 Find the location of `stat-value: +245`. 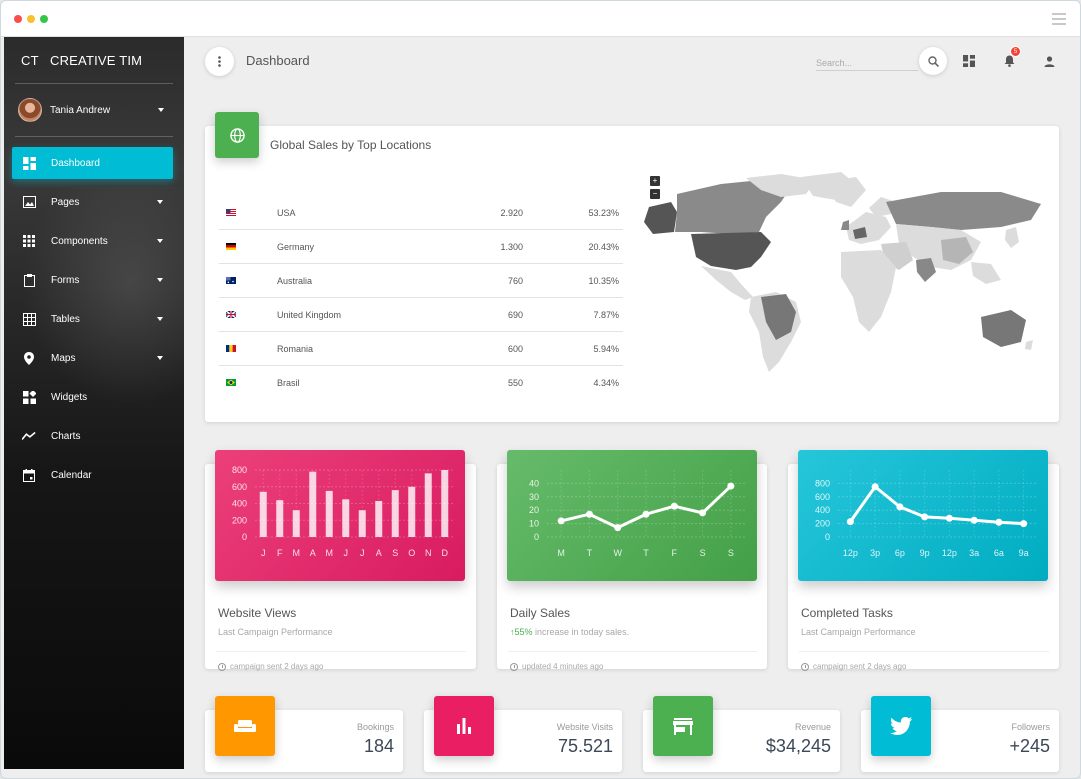

stat-value: +245 is located at coordinates (1029, 746).